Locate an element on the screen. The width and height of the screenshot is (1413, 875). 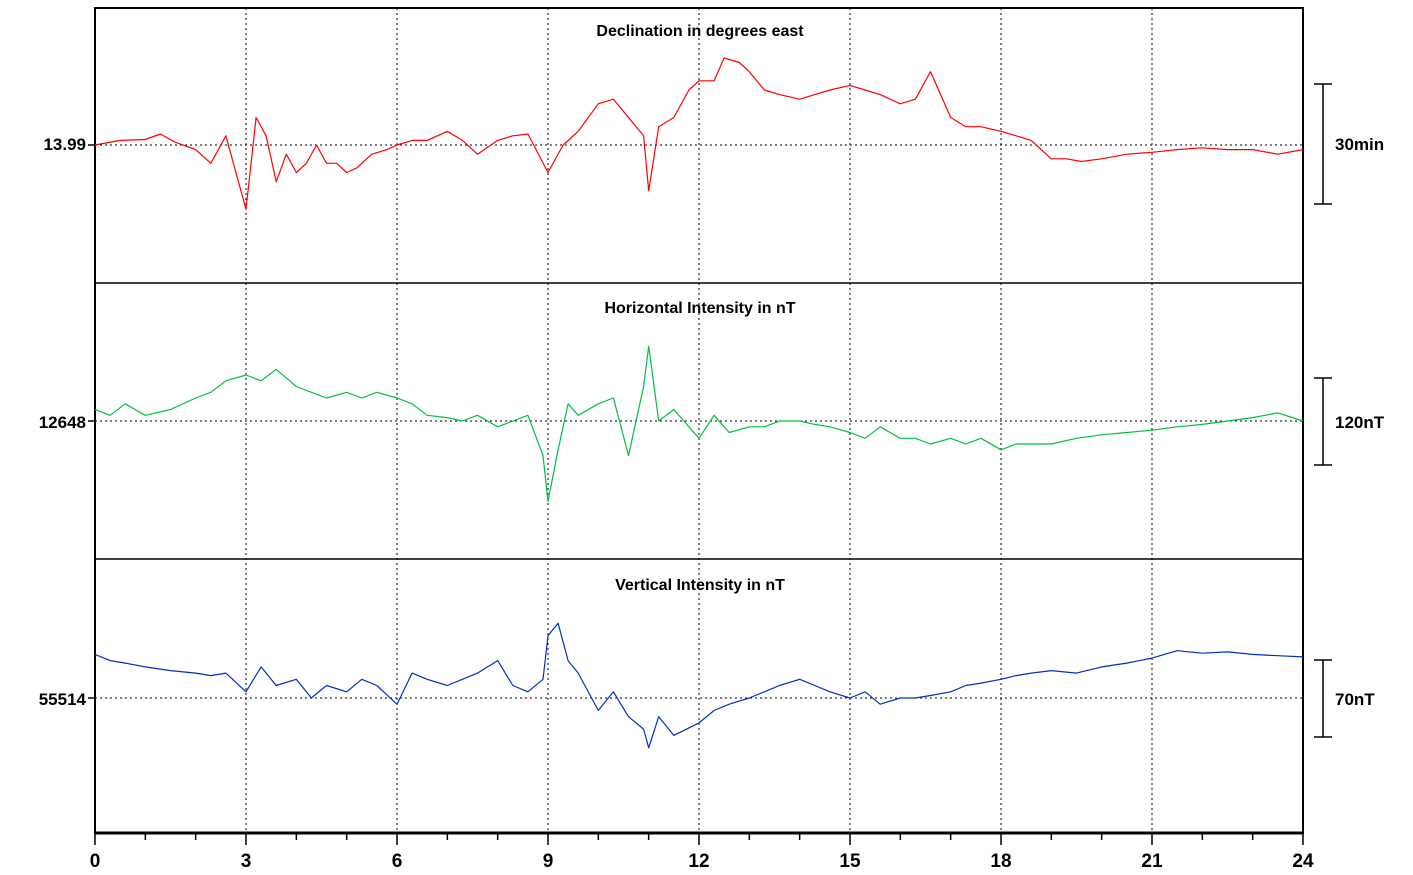
x-tick-label: 21 is located at coordinates (1152, 861).